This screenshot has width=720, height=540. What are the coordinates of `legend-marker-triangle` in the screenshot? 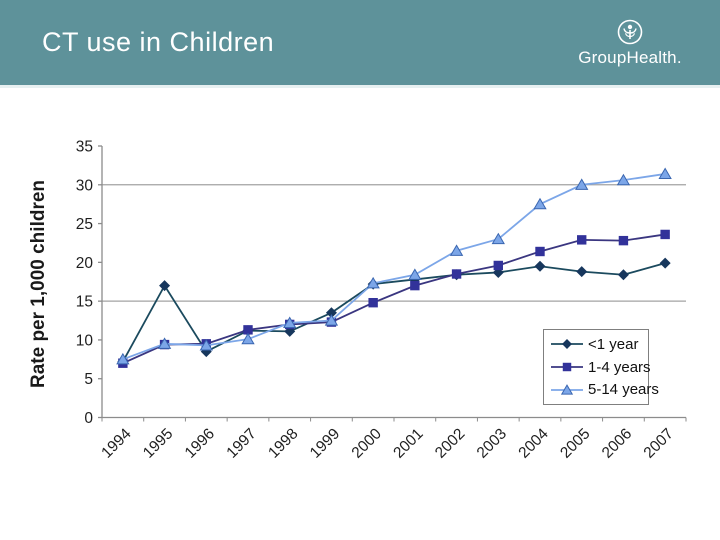 It's located at (567, 389).